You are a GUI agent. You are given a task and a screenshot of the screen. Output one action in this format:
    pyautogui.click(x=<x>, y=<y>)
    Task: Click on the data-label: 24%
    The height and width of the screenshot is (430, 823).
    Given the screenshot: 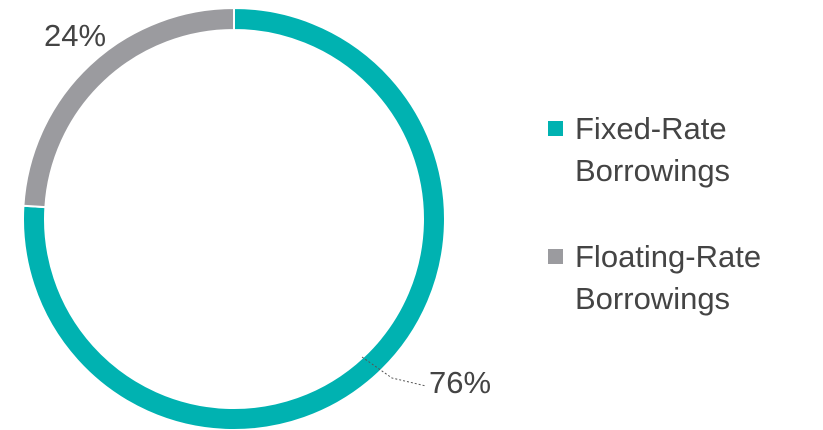 What is the action you would take?
    pyautogui.click(x=75, y=35)
    